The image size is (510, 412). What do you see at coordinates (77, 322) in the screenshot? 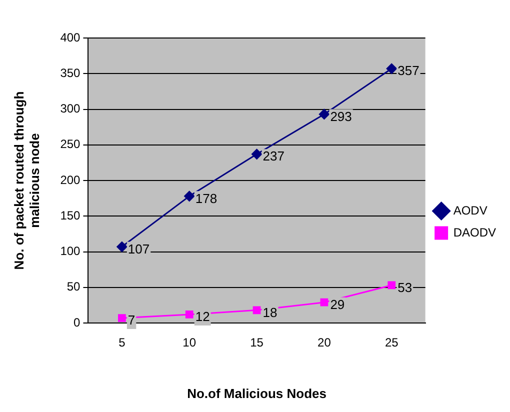
I see `y-tick-label: 0` at bounding box center [77, 322].